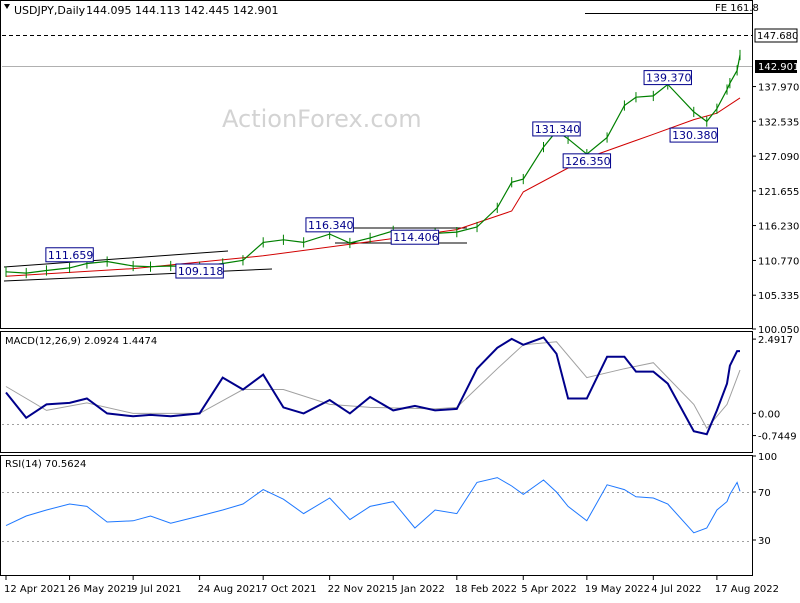 The width and height of the screenshot is (800, 603). I want to click on level-annotation-label: 109.118, so click(201, 271).